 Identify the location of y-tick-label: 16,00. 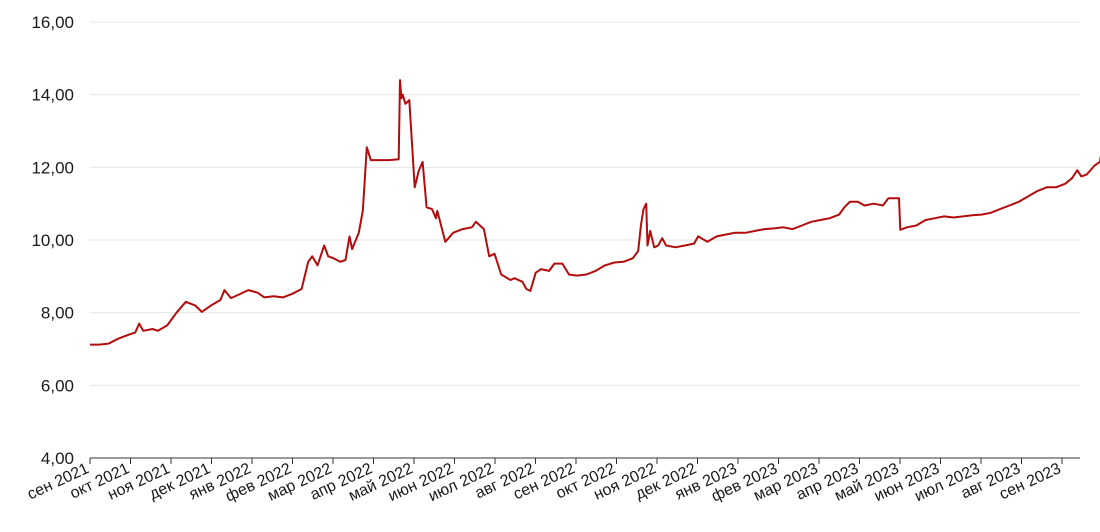
(52, 22).